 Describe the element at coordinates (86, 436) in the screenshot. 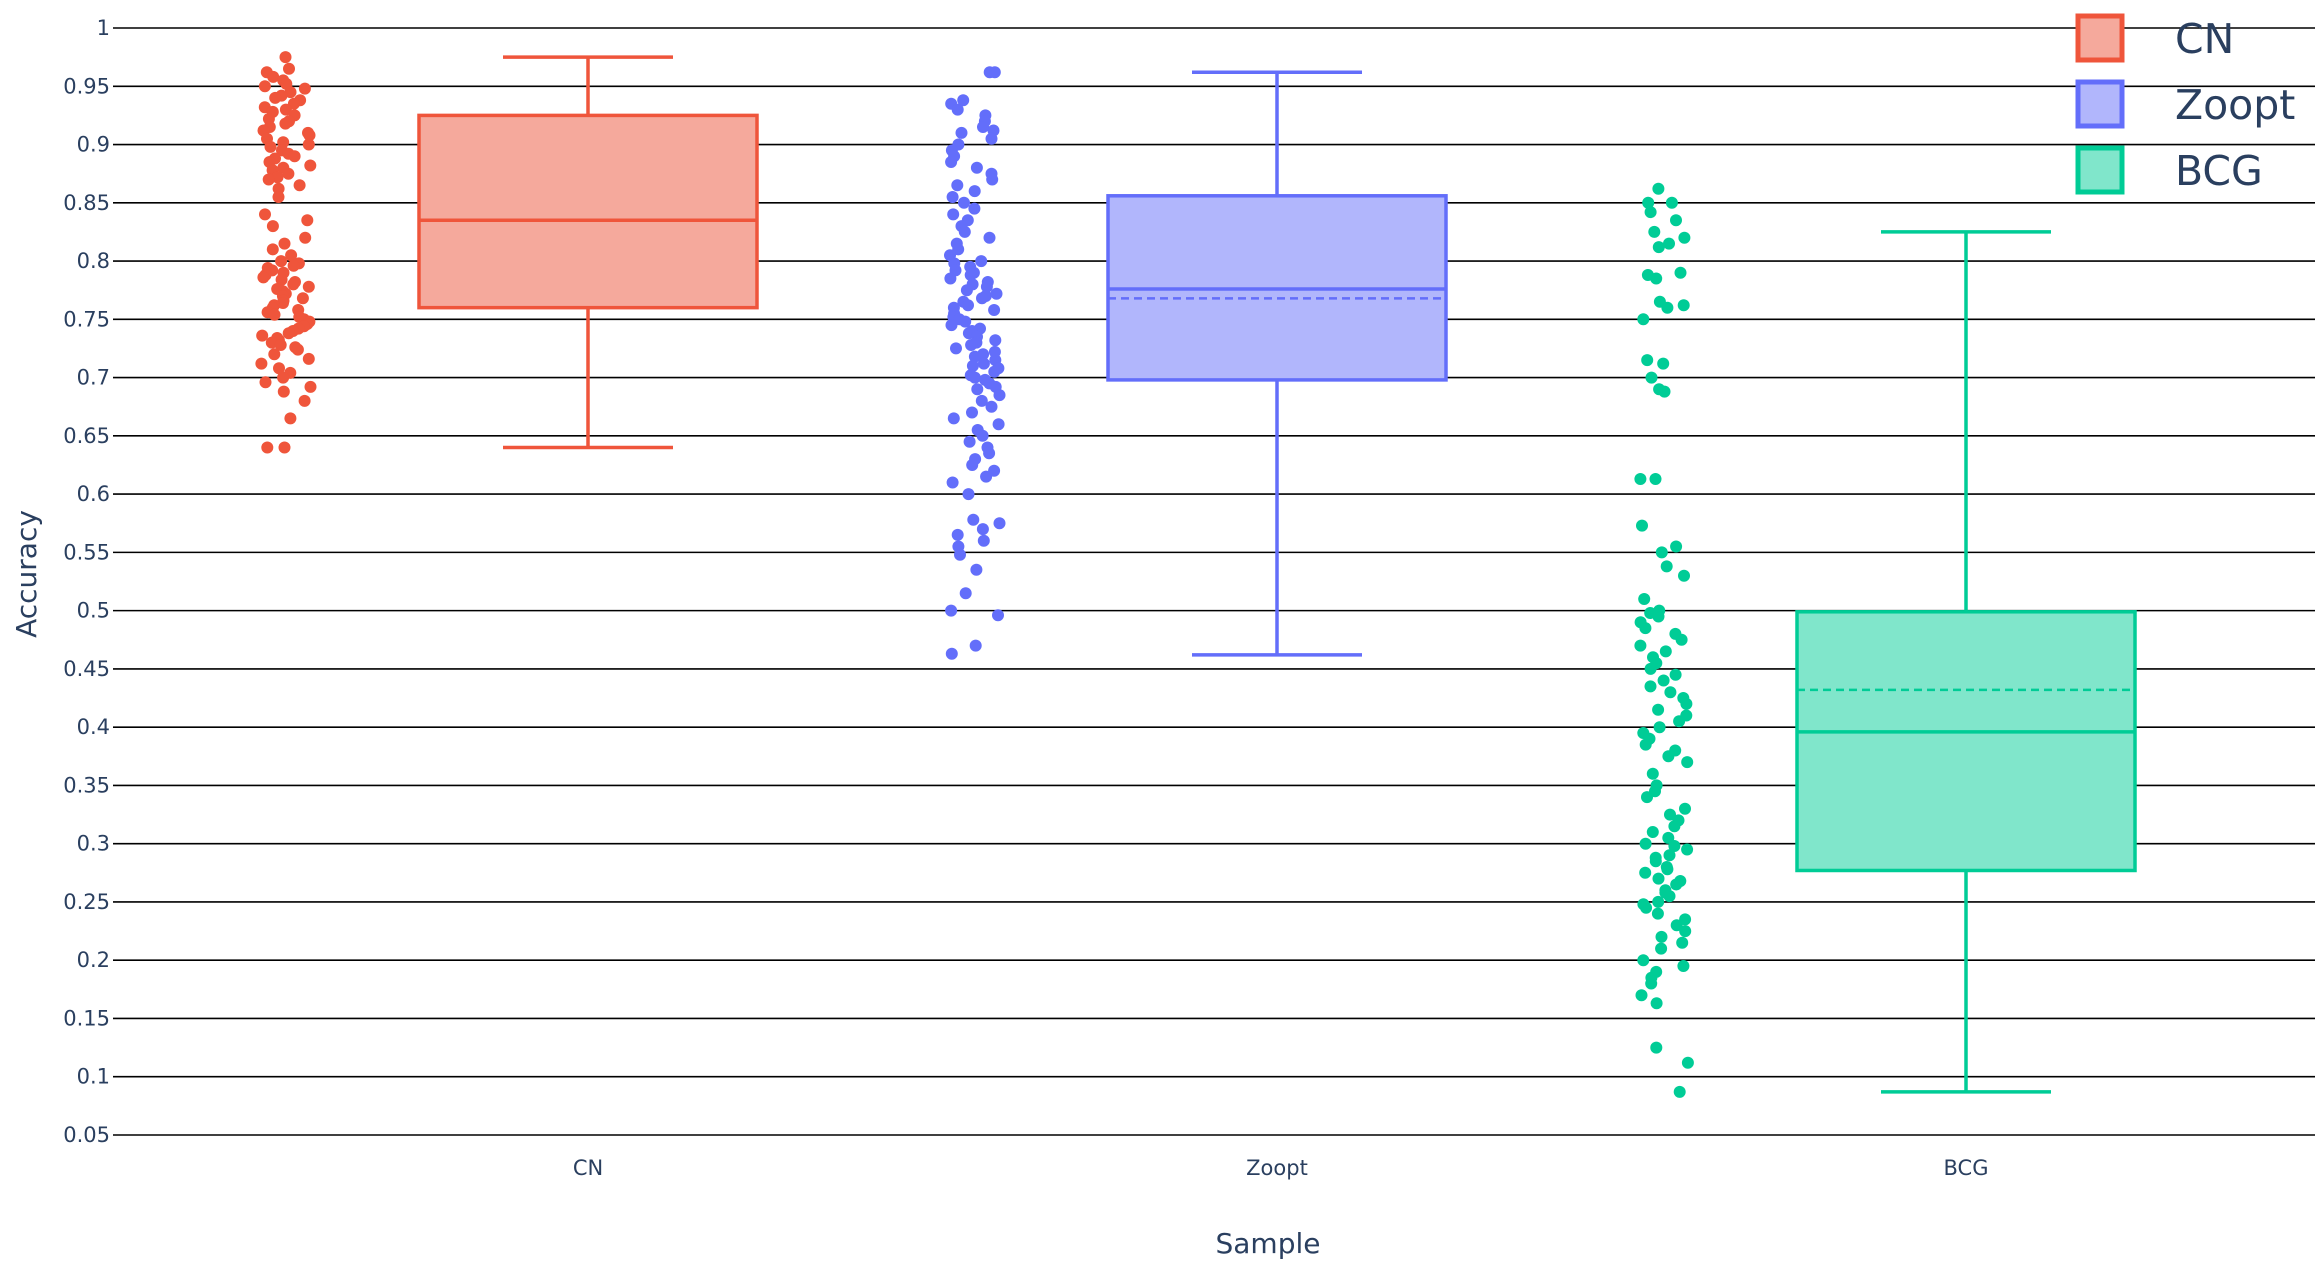

I see `y-tick-label: 0.65` at that location.